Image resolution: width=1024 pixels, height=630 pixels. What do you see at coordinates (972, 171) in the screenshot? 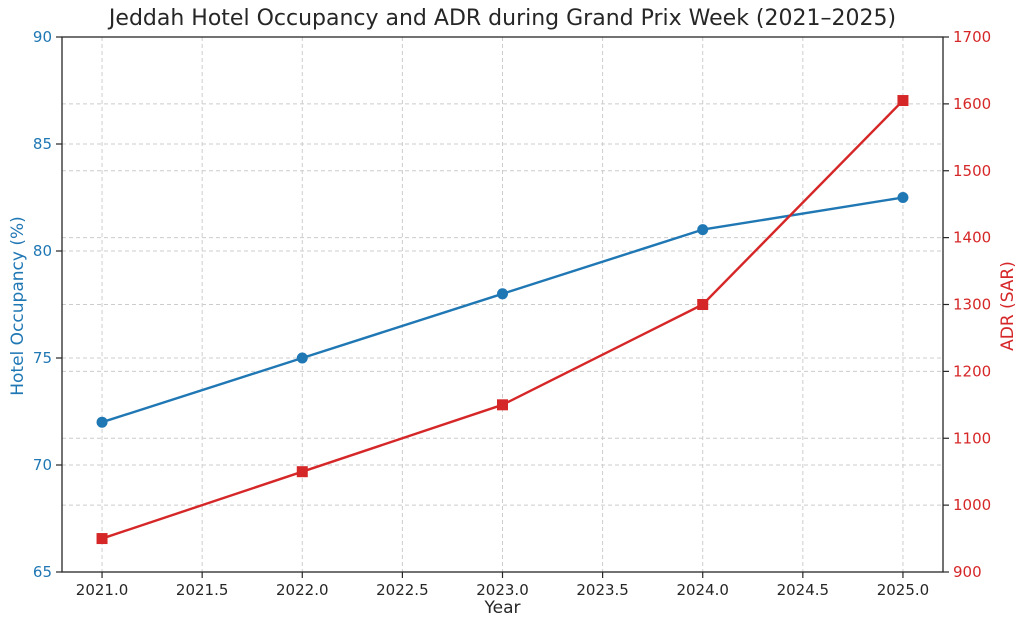
I see `right-tick-label: 1500` at bounding box center [972, 171].